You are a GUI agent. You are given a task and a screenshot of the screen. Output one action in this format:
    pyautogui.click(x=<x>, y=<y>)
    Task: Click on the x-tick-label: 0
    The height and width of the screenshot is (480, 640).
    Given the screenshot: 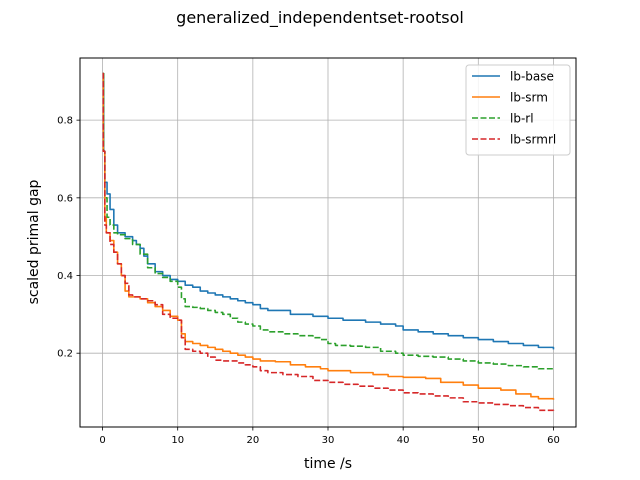 What is the action you would take?
    pyautogui.click(x=102, y=440)
    